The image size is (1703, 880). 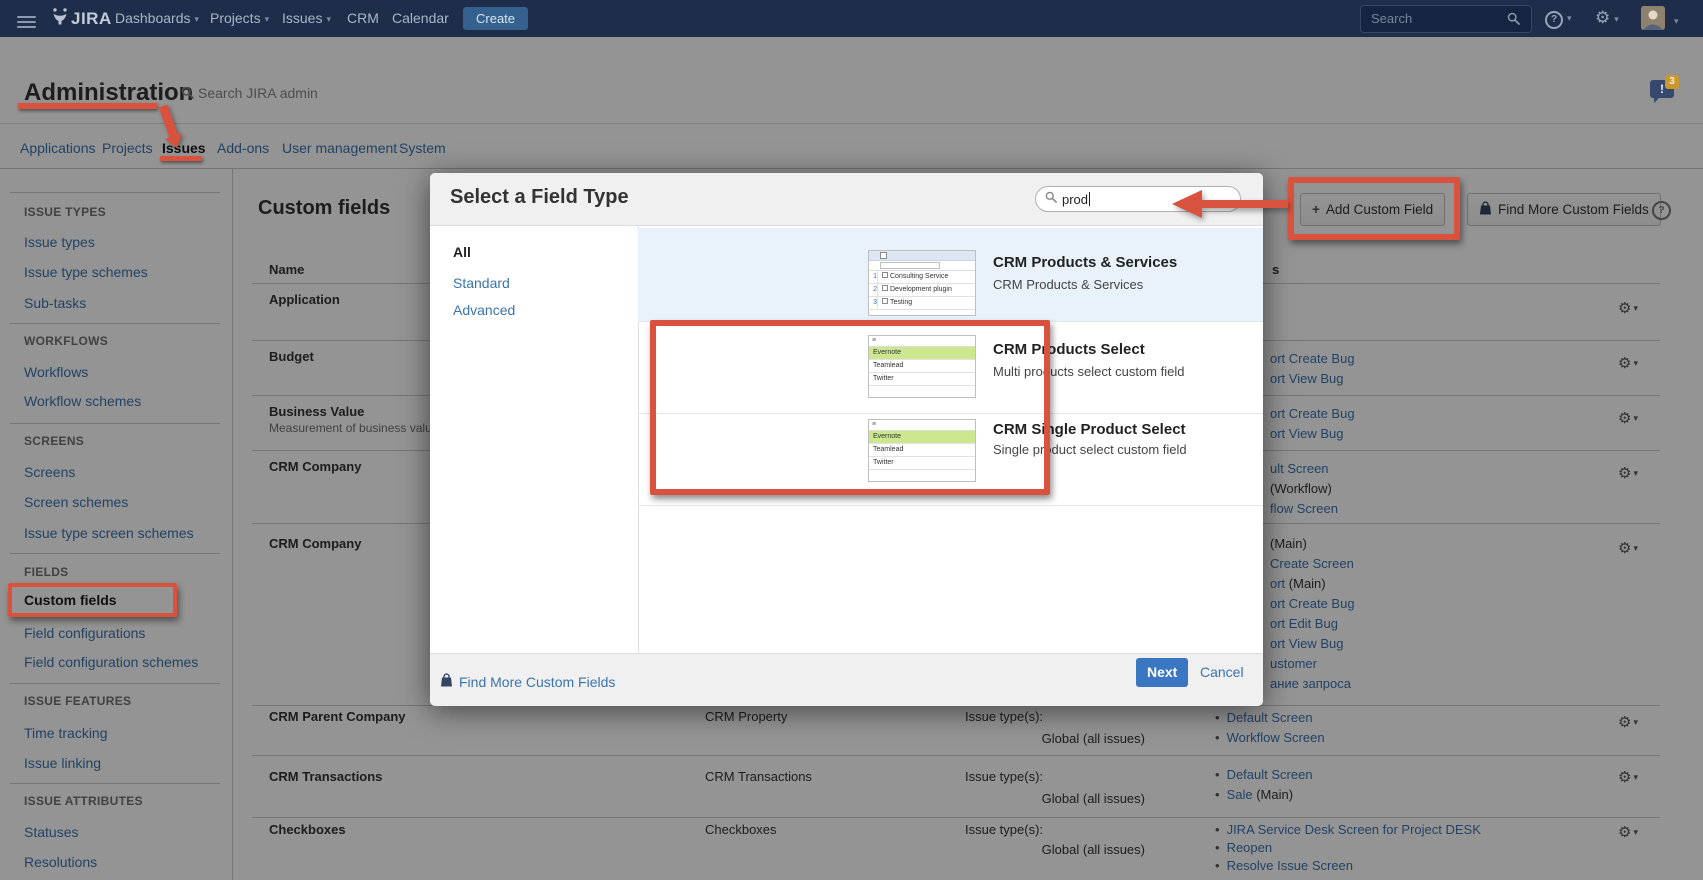 I want to click on screen-link-fragment: ort Edit Bug, so click(x=1304, y=623).